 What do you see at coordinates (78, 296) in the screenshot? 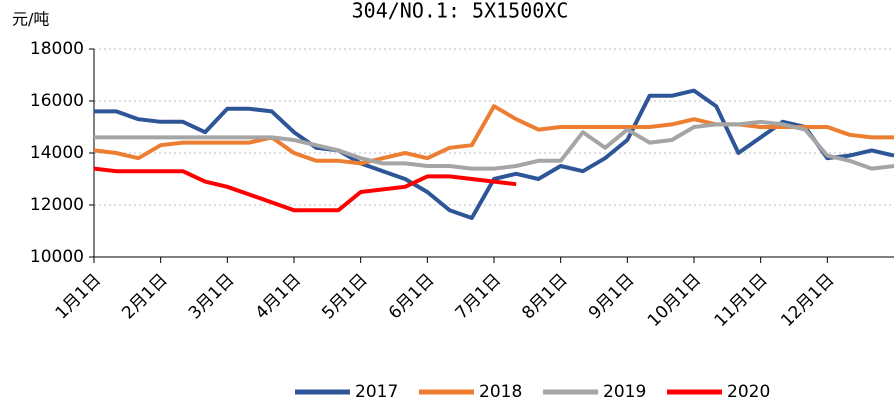
I see `x-tick-label: 1月1日` at bounding box center [78, 296].